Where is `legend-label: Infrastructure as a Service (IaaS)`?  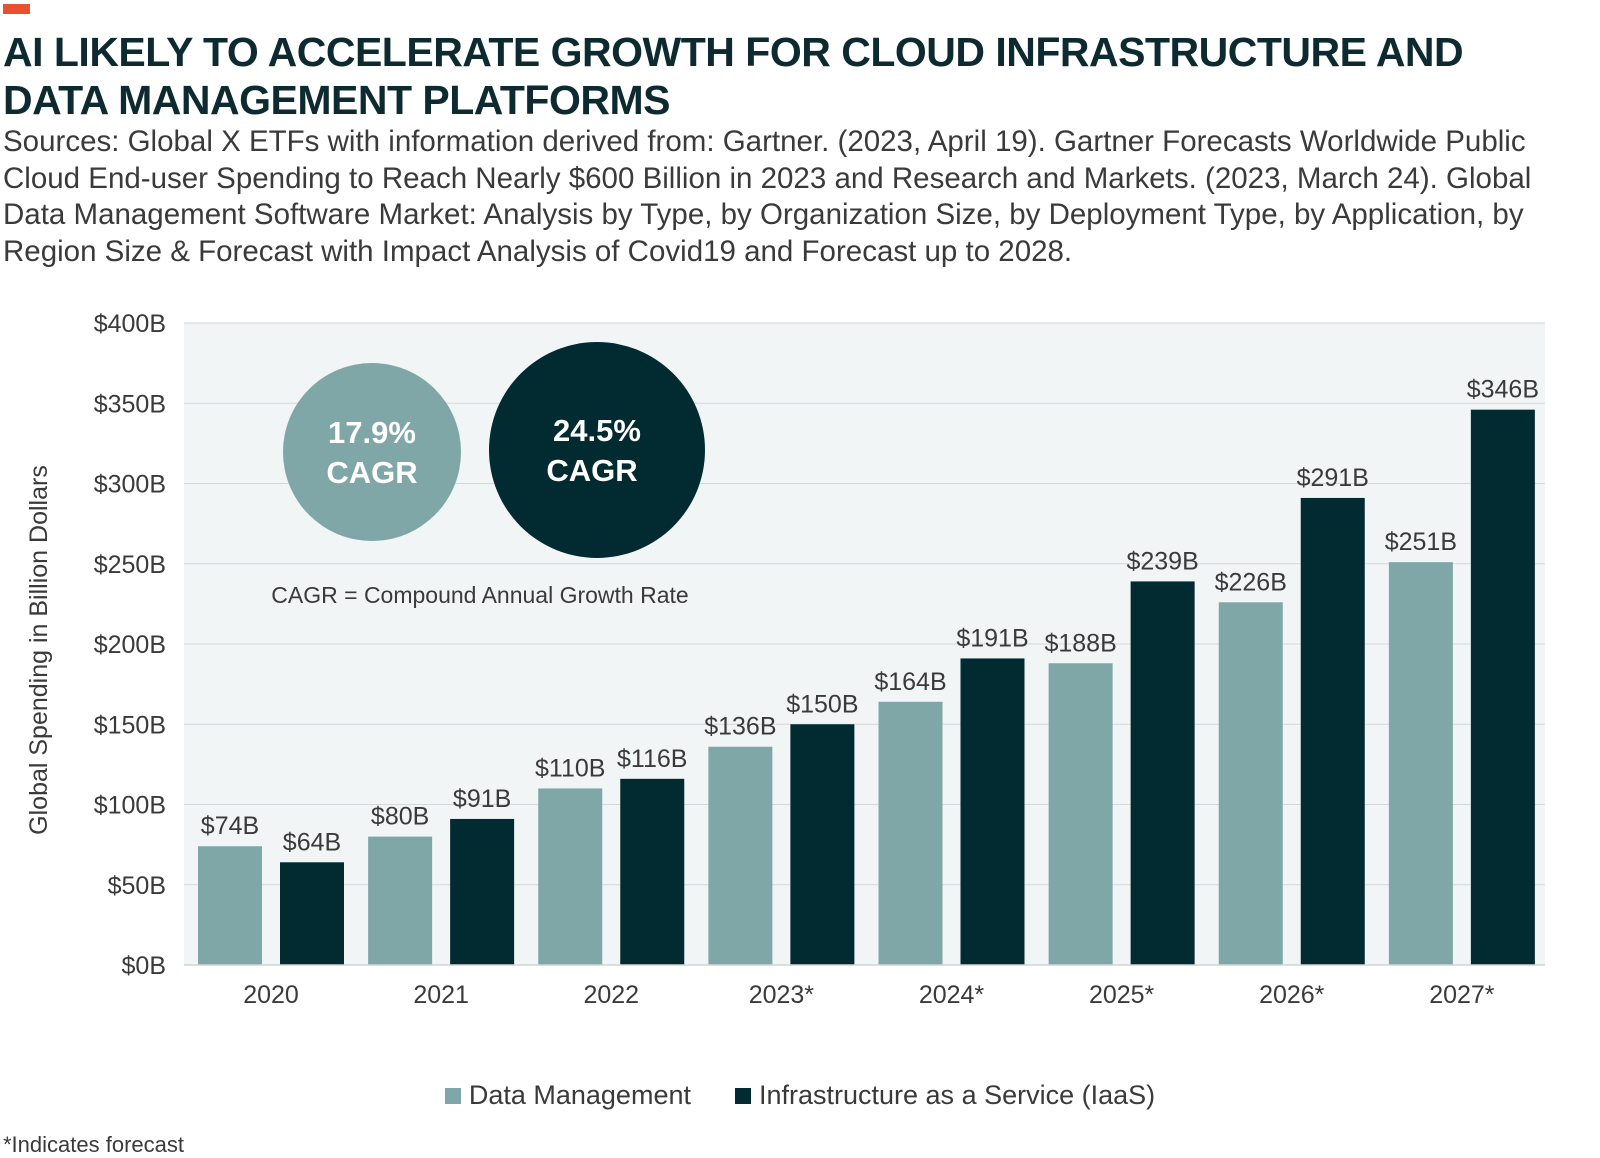 legend-label: Infrastructure as a Service (IaaS) is located at coordinates (957, 1095).